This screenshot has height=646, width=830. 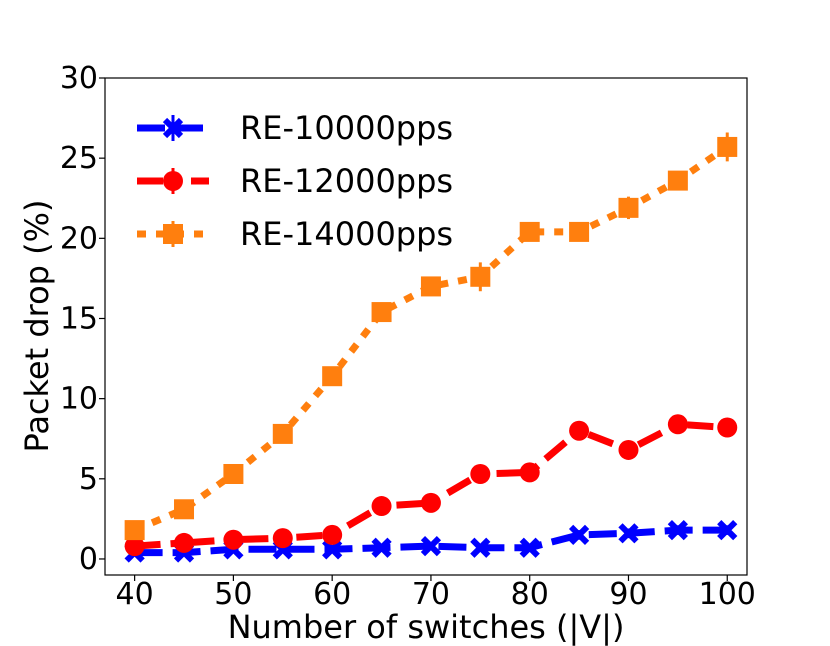 I want to click on legend-item-RE-14000pps: RE-14000pps, so click(x=295, y=234).